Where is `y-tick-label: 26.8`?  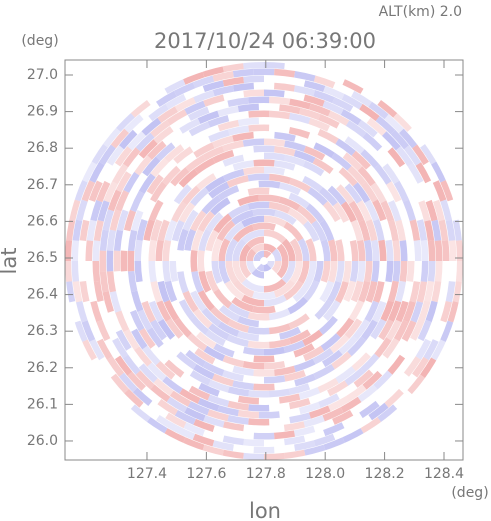 y-tick-label: 26.8 is located at coordinates (42, 148).